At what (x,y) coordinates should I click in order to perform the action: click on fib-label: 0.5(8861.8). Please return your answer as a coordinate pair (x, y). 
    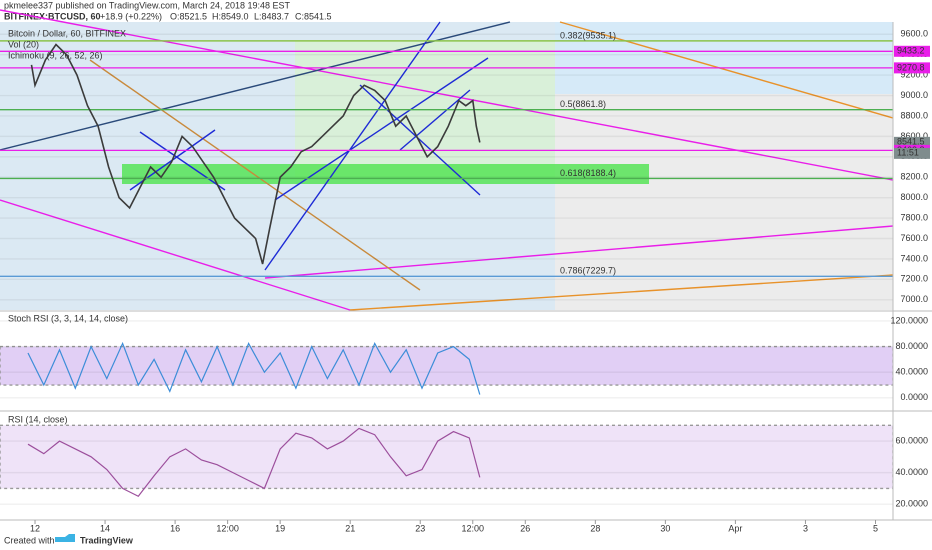
    Looking at the image, I should click on (583, 104).